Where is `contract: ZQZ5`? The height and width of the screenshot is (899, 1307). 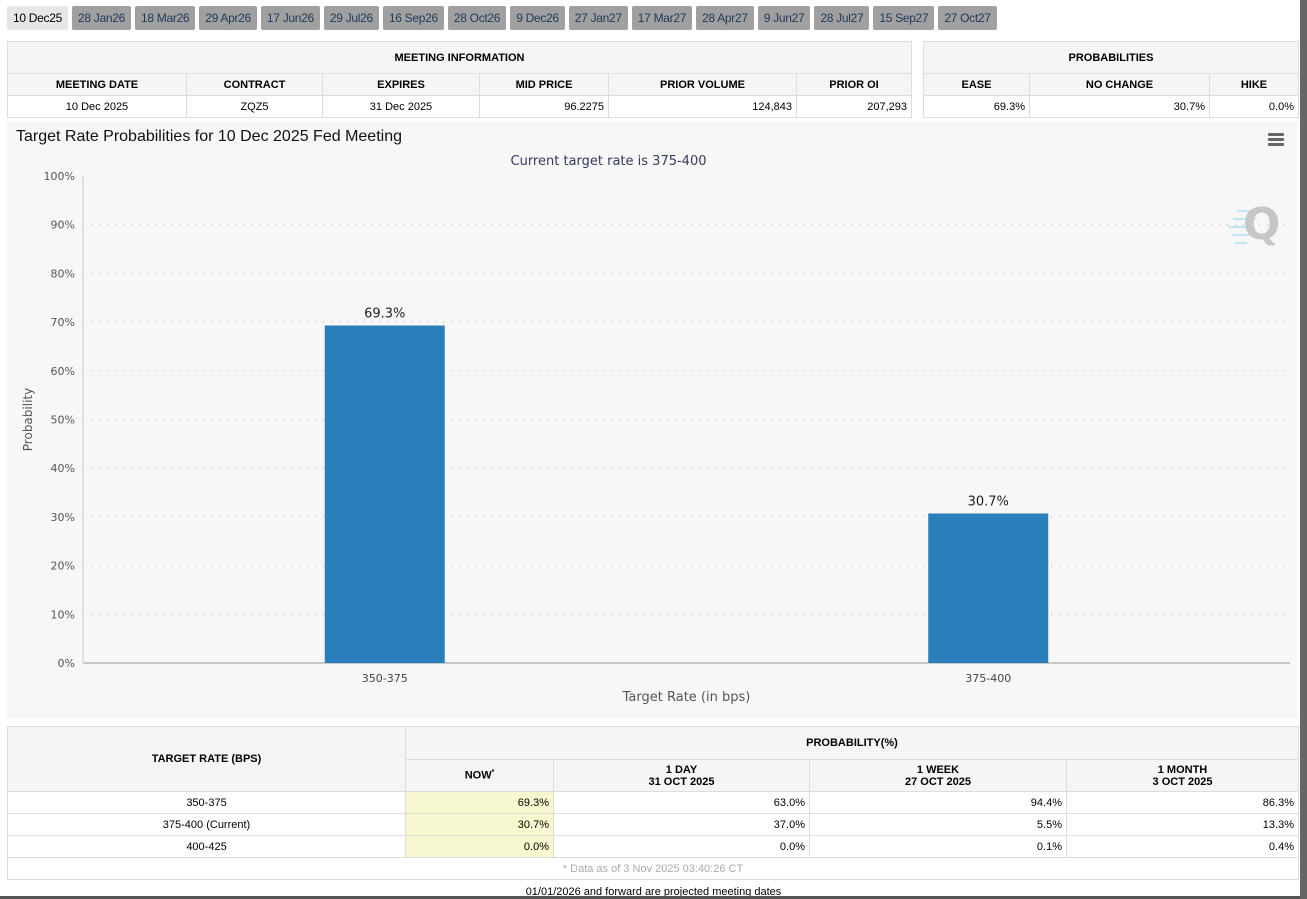
contract: ZQZ5 is located at coordinates (254, 106).